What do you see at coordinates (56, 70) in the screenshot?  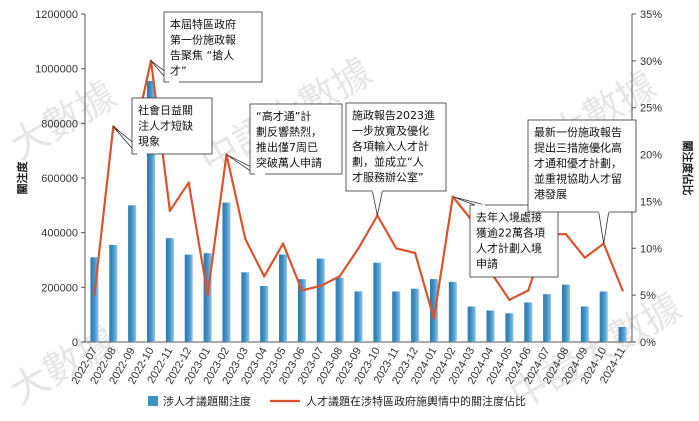 I see `y-left-tick-label: 1000000` at bounding box center [56, 70].